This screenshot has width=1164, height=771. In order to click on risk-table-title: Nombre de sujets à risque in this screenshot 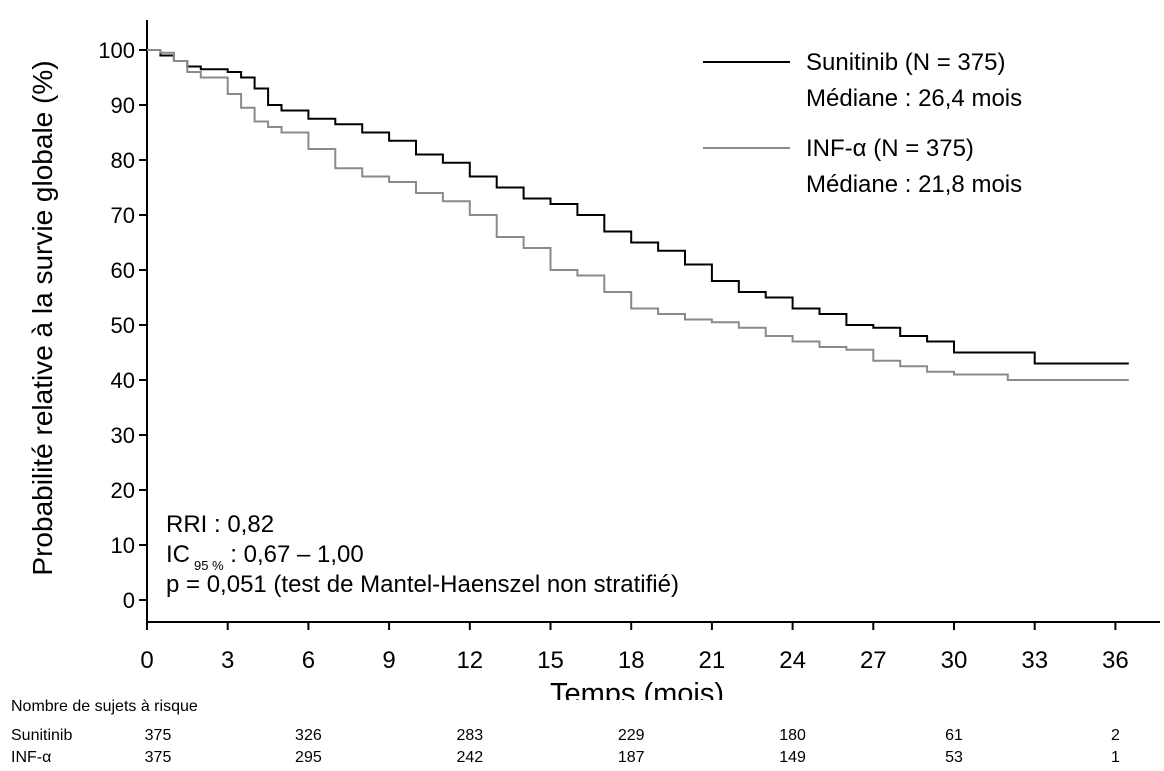, I will do `click(104, 706)`.